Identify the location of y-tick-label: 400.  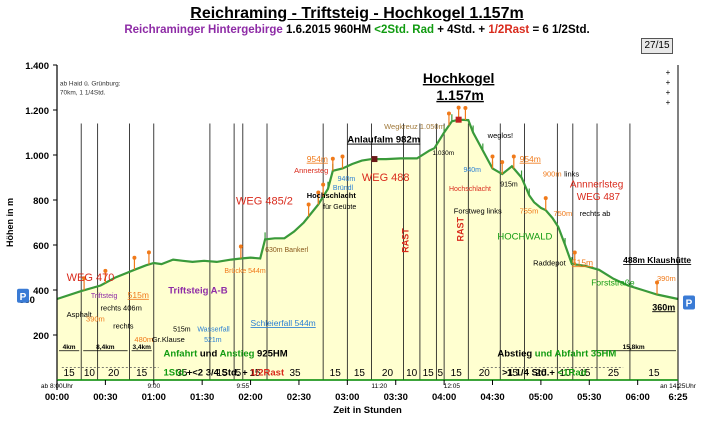
(41, 291).